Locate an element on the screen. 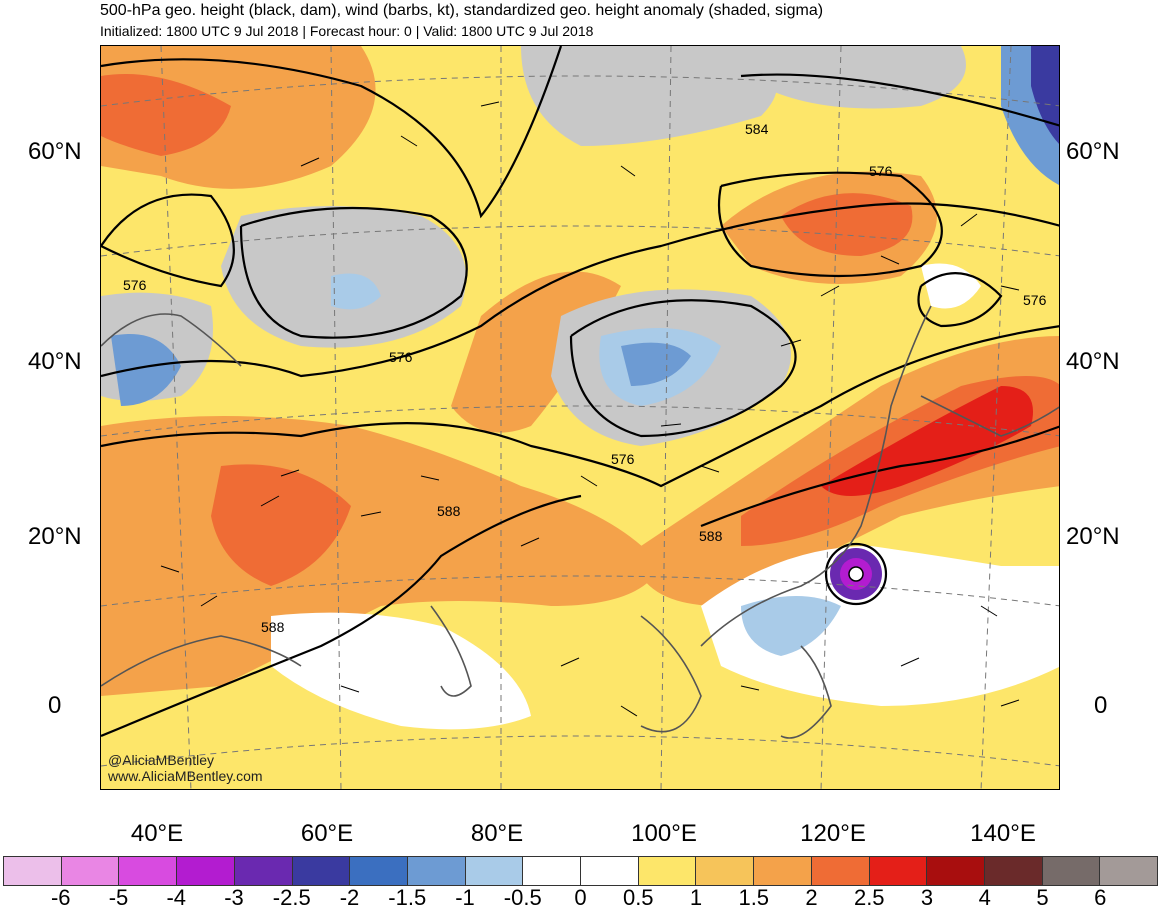 The width and height of the screenshot is (1160, 913). colorbar-label: -5 is located at coordinates (118, 897).